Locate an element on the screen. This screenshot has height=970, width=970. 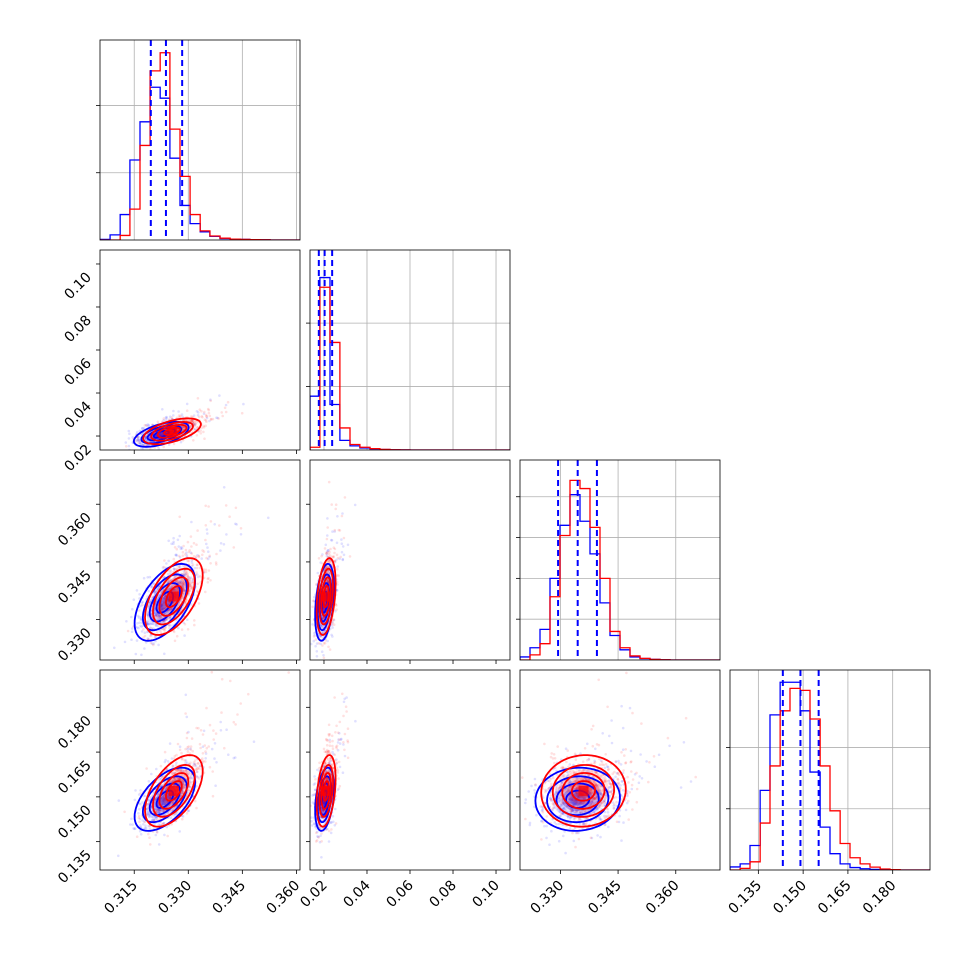
x-axis-1-tick-label-1: 0.04 is located at coordinates (356, 893).